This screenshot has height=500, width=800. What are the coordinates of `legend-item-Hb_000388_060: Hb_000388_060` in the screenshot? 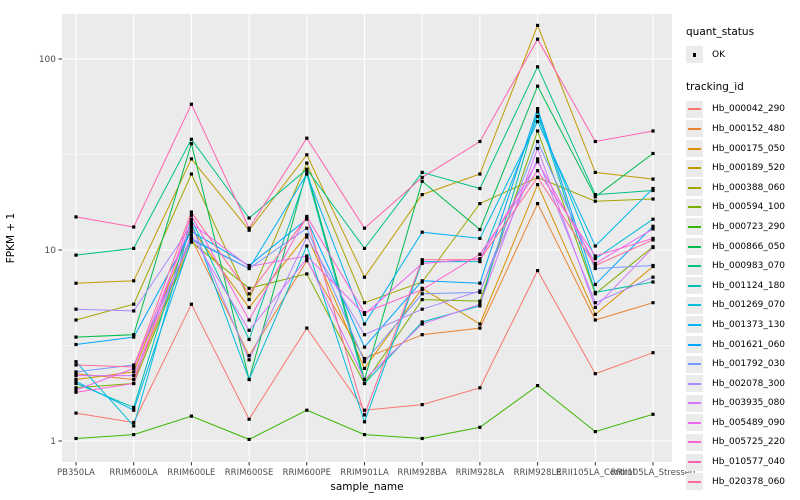 It's located at (742, 188).